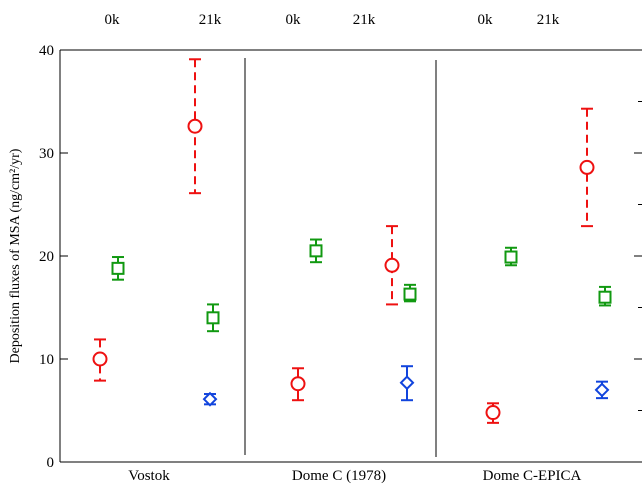 Image resolution: width=642 pixels, height=484 pixels. What do you see at coordinates (51, 463) in the screenshot?
I see `y-tick-label: 0` at bounding box center [51, 463].